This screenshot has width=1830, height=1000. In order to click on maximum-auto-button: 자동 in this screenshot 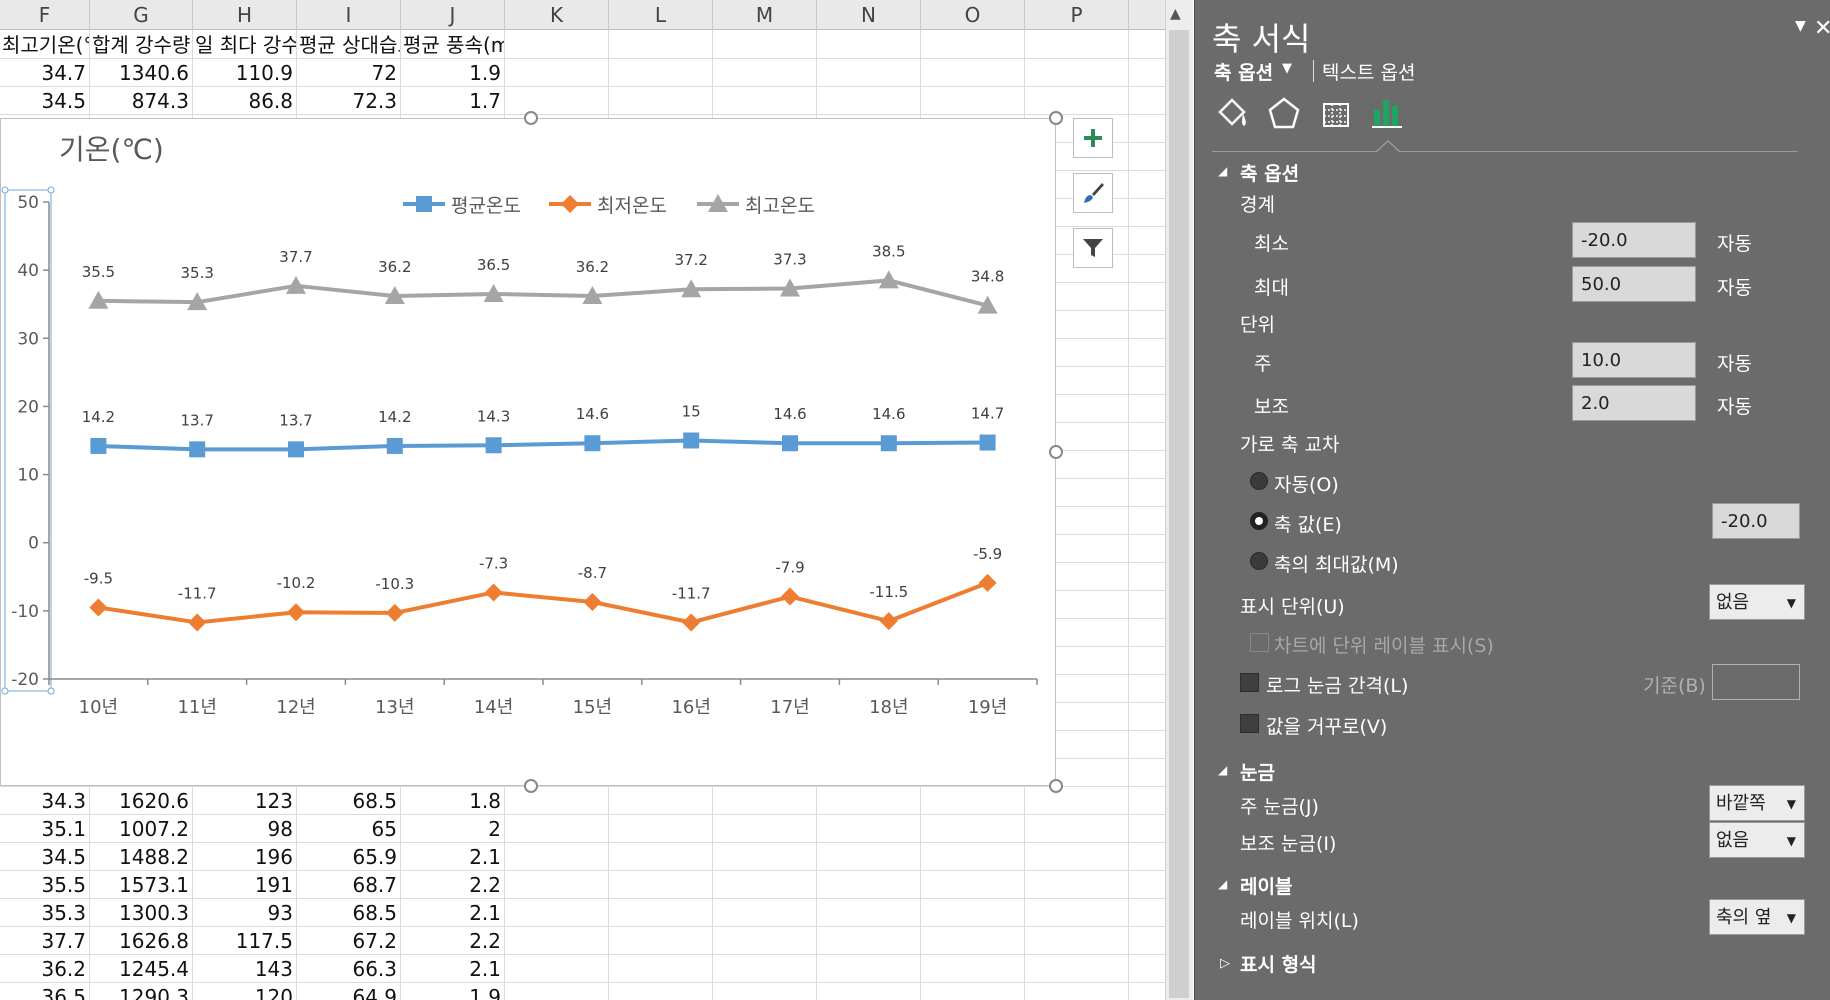, I will do `click(1734, 288)`.